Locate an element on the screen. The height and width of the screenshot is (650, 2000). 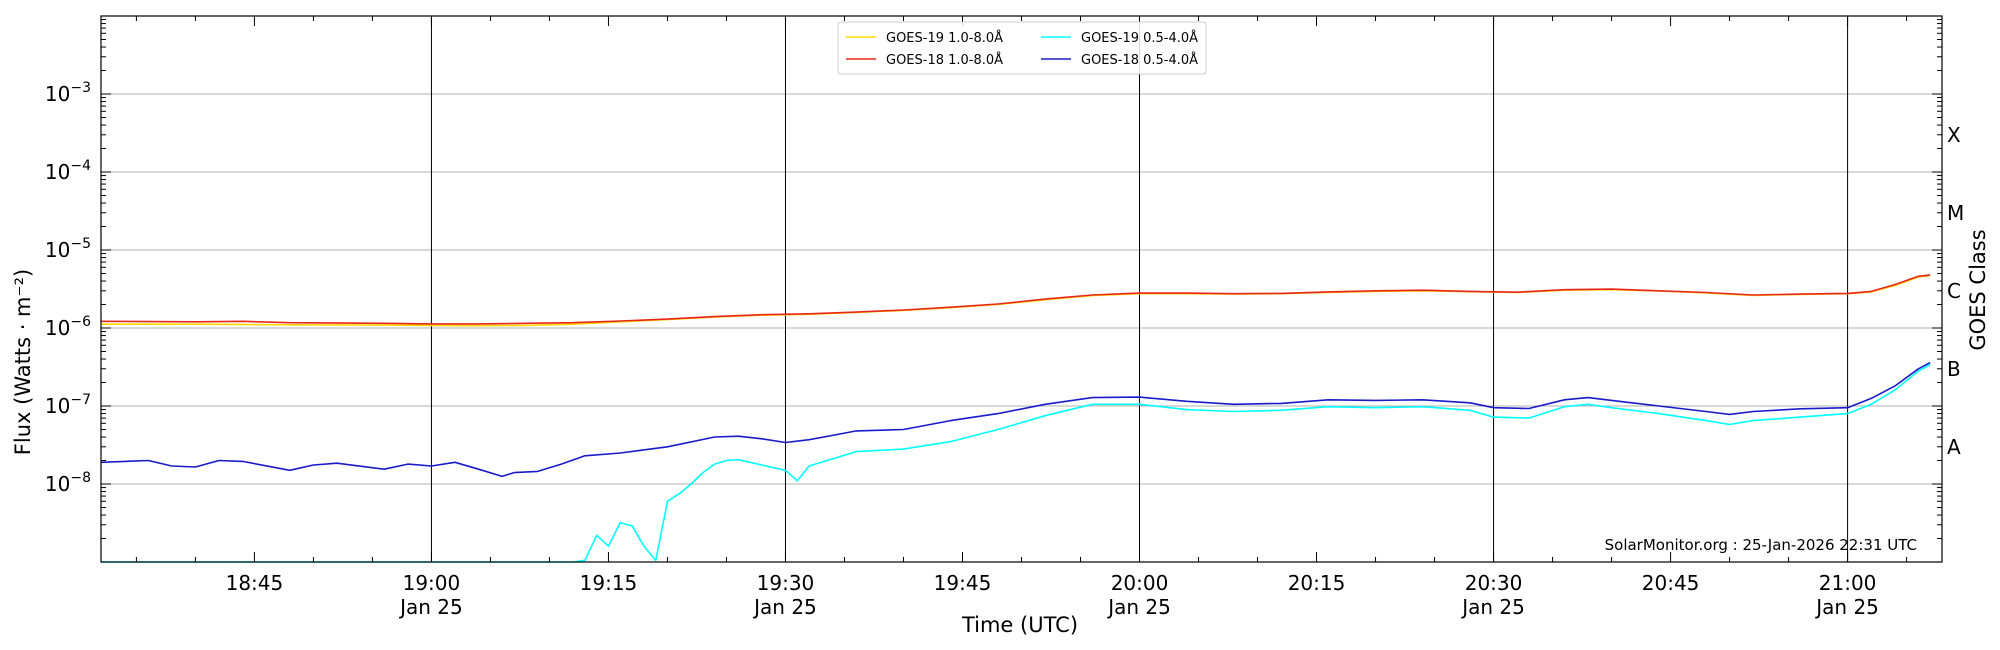
x-tick-label: 21:00 is located at coordinates (1848, 583).